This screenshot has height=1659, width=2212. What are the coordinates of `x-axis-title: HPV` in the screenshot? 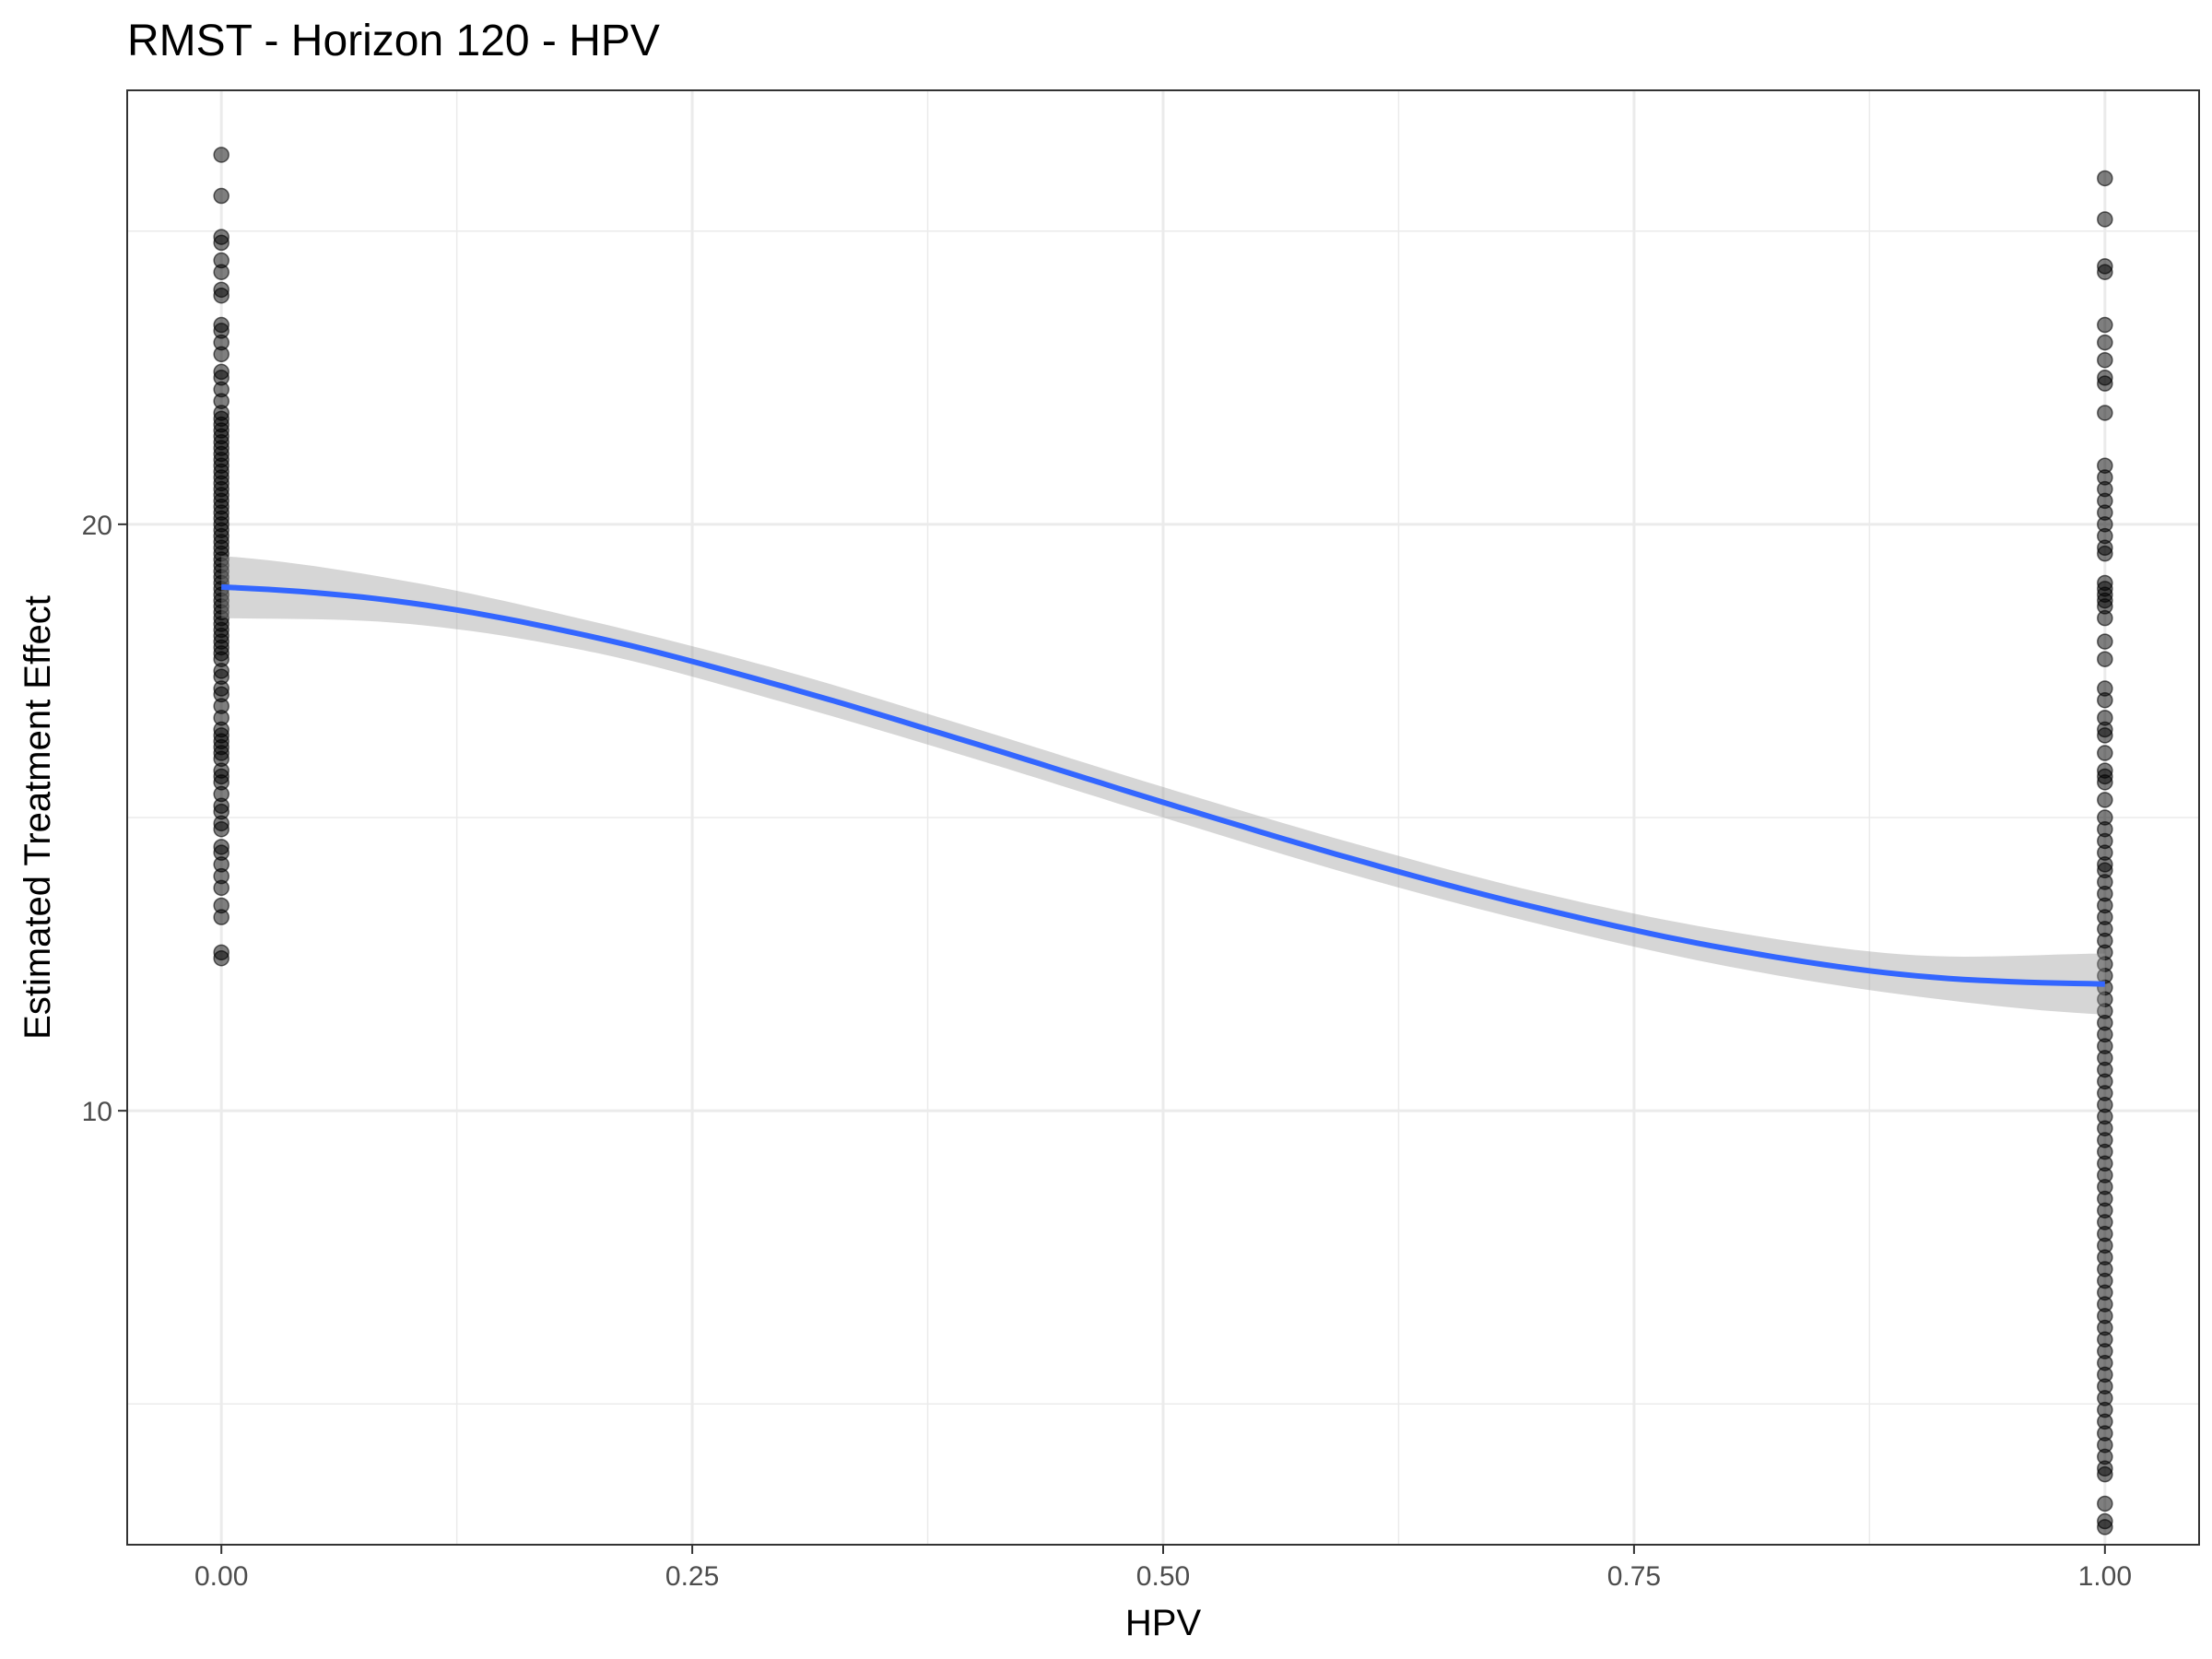 It's located at (1163, 1623).